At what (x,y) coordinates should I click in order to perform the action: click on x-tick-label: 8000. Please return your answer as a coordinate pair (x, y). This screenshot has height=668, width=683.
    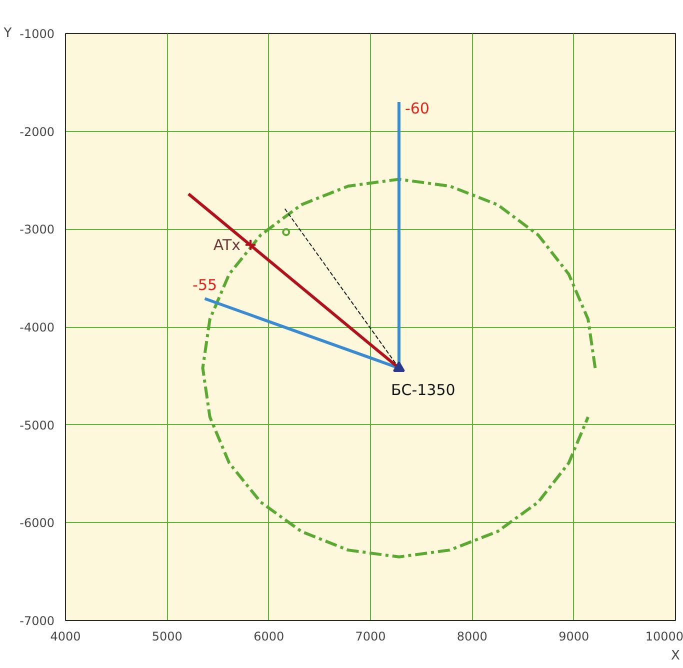
    Looking at the image, I should click on (472, 637).